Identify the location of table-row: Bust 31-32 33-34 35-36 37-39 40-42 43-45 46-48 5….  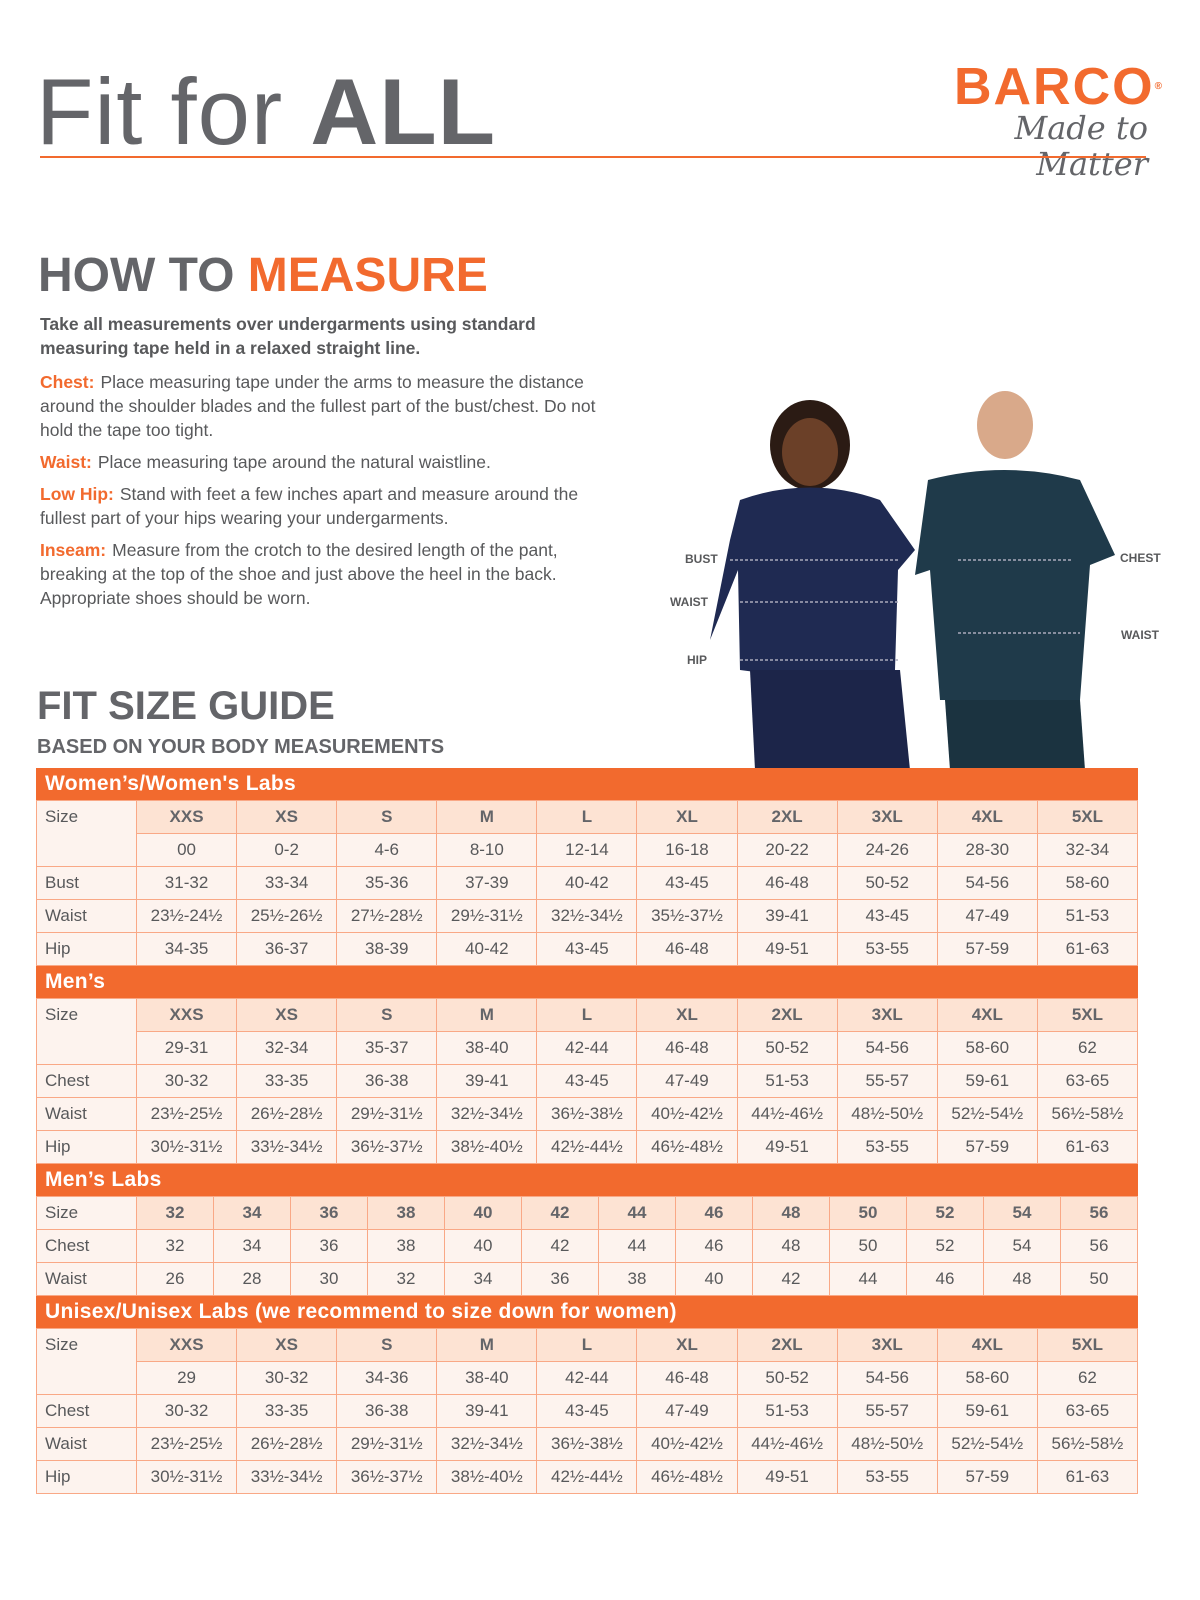
(587, 883).